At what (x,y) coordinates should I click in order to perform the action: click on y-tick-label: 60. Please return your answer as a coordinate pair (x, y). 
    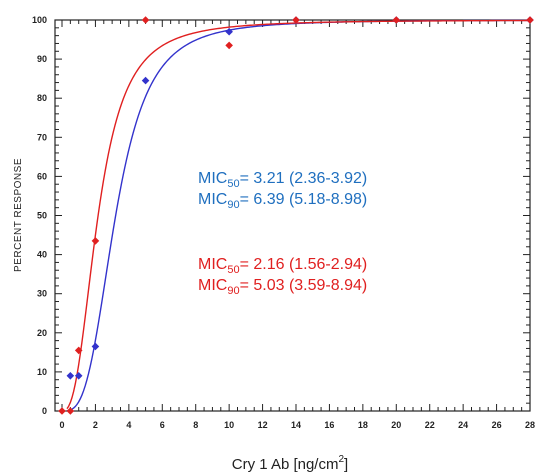
    Looking at the image, I should click on (42, 176).